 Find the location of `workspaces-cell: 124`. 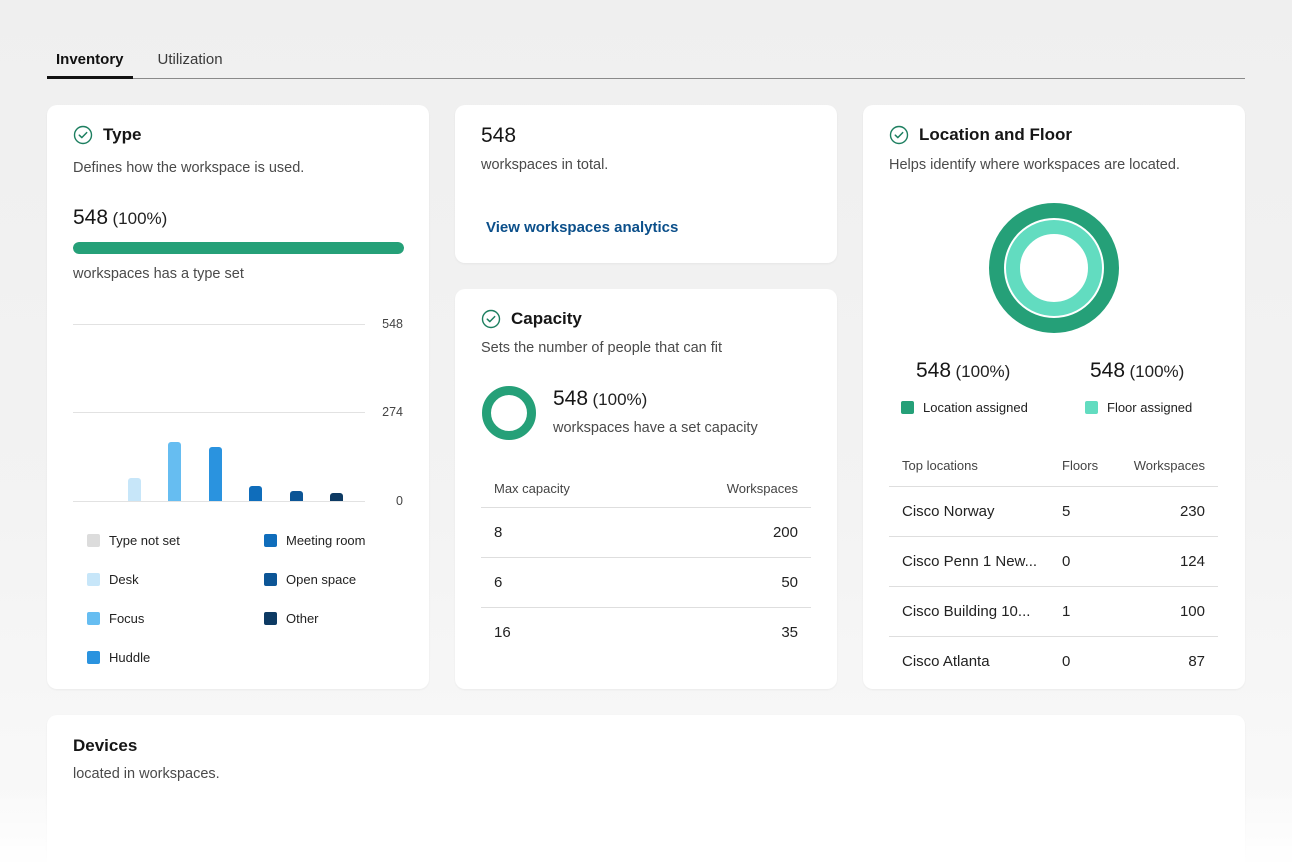

workspaces-cell: 124 is located at coordinates (1192, 561).